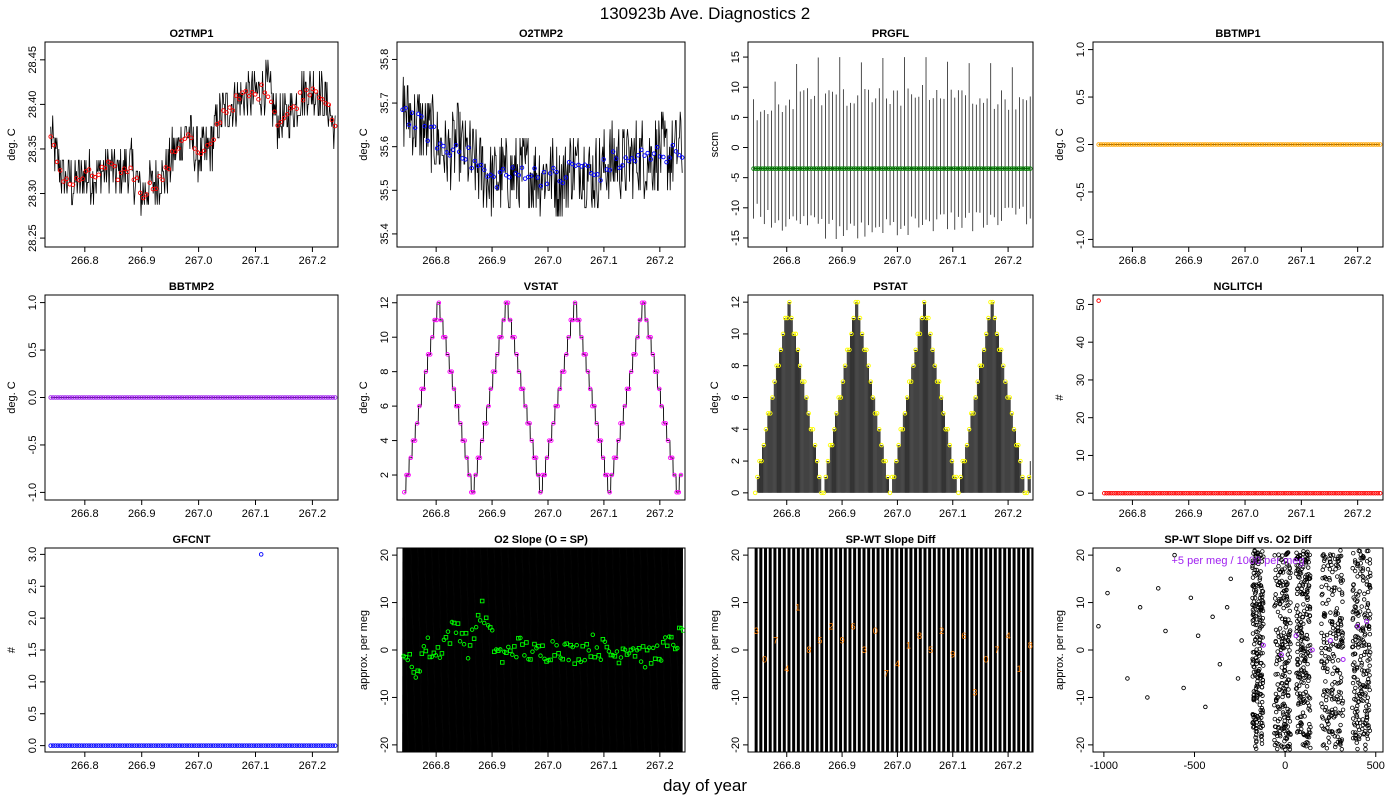 The height and width of the screenshot is (800, 1400). I want to click on y-tick-label: -15, so click(736, 238).